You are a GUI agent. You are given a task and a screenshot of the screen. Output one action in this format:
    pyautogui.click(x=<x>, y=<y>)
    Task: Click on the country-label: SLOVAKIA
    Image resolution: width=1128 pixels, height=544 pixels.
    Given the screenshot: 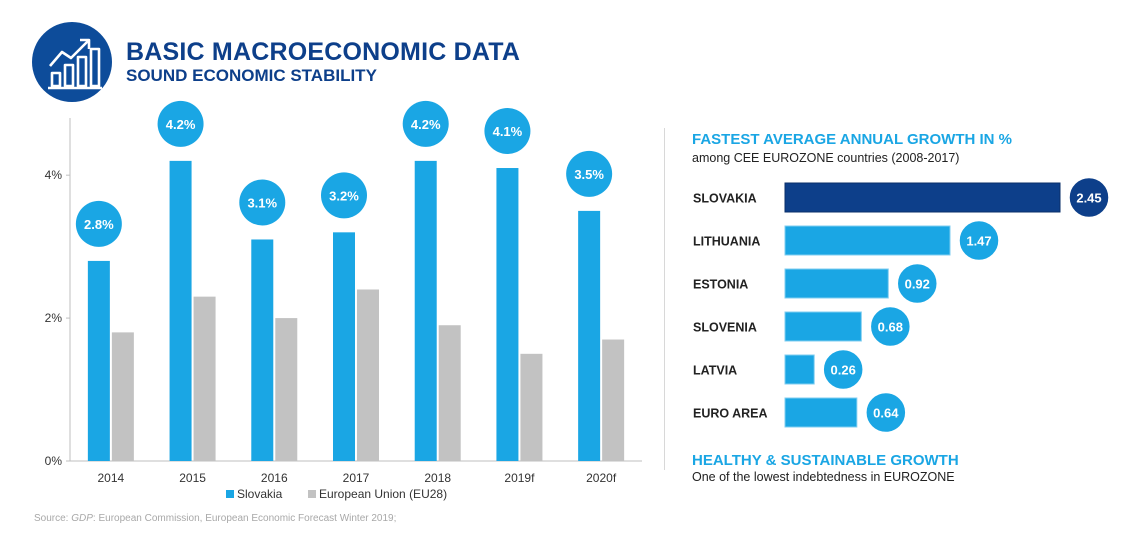 What is the action you would take?
    pyautogui.click(x=725, y=199)
    